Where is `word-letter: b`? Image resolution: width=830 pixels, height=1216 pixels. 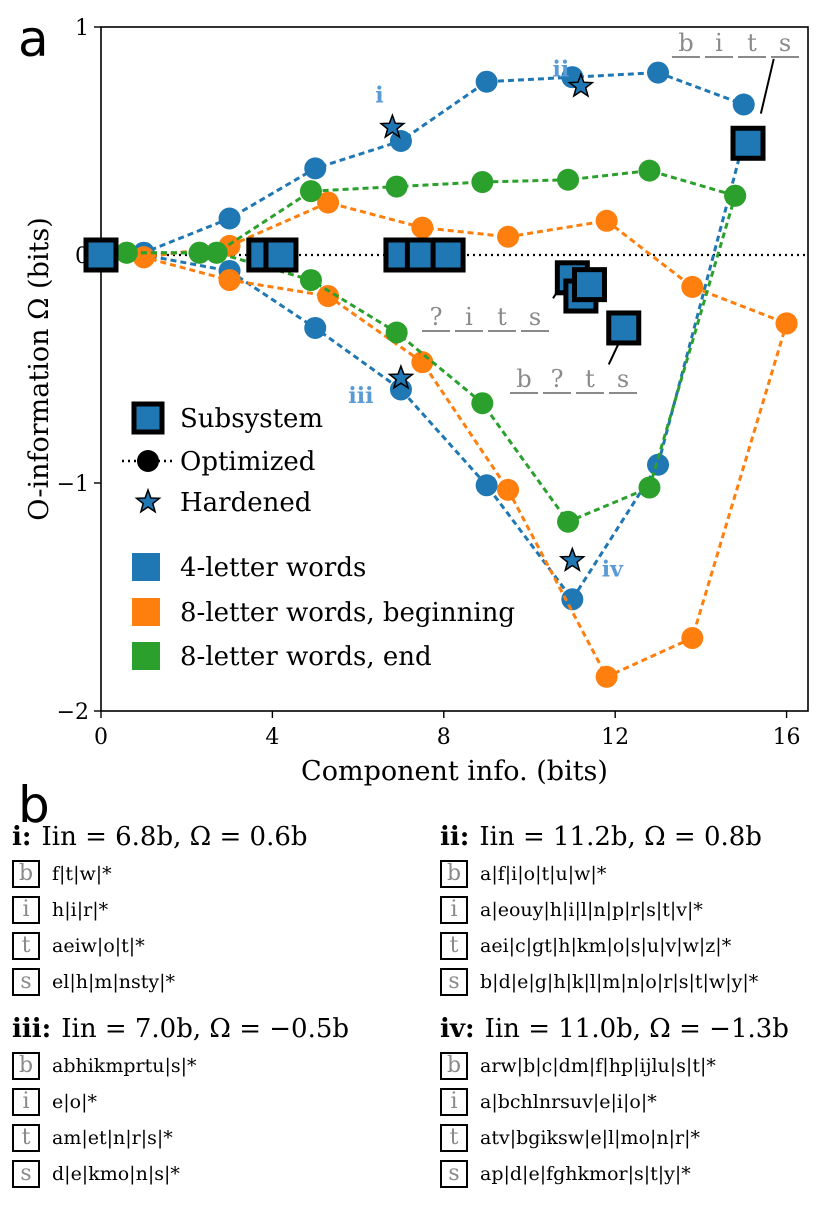
word-letter: b is located at coordinates (685, 43).